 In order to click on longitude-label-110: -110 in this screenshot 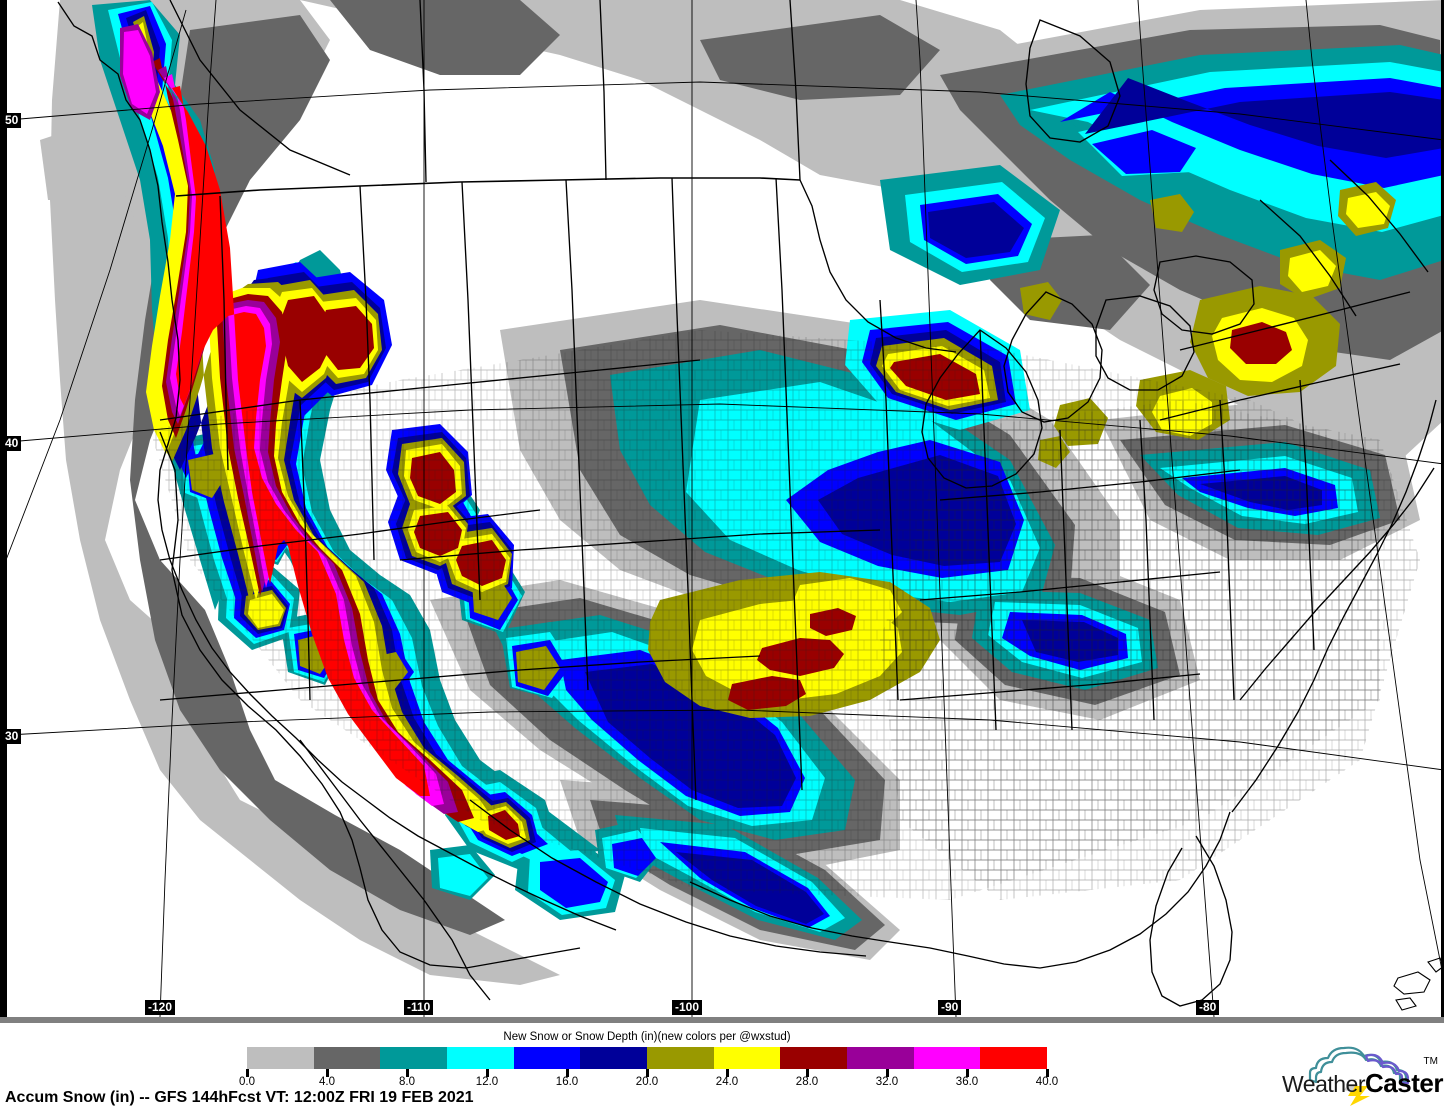, I will do `click(419, 1007)`.